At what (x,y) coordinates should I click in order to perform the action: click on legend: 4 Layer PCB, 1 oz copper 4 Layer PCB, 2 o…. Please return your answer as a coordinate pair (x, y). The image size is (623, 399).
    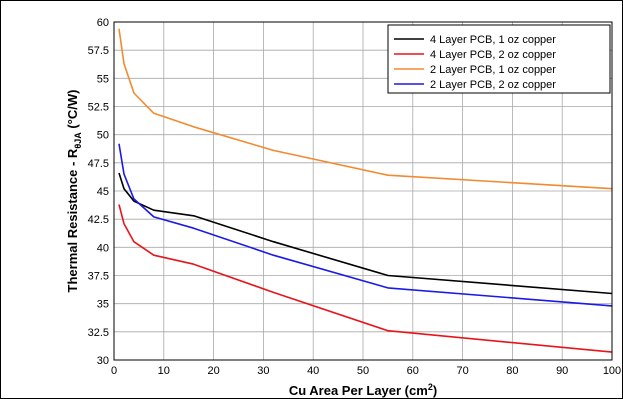
    Looking at the image, I should click on (499, 59).